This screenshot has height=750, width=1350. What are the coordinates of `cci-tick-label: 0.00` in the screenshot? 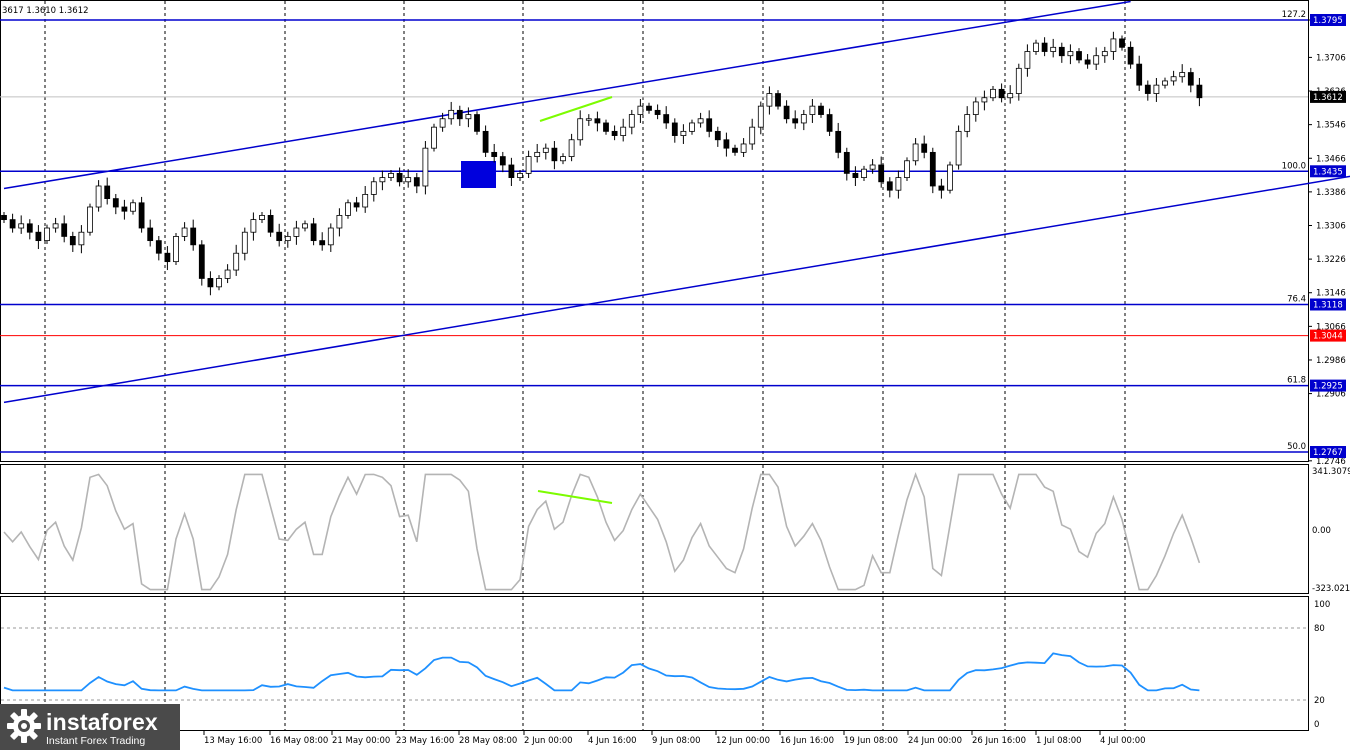 It's located at (1321, 531).